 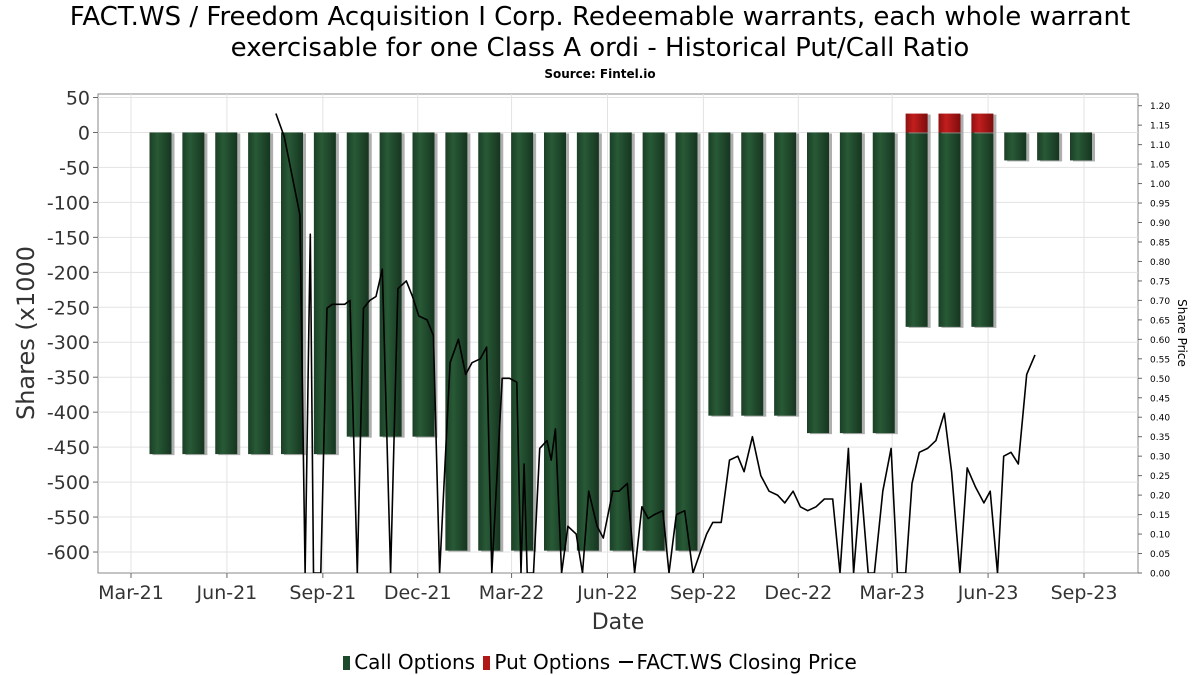 I want to click on y-tick-label: -550, so click(x=68, y=518).